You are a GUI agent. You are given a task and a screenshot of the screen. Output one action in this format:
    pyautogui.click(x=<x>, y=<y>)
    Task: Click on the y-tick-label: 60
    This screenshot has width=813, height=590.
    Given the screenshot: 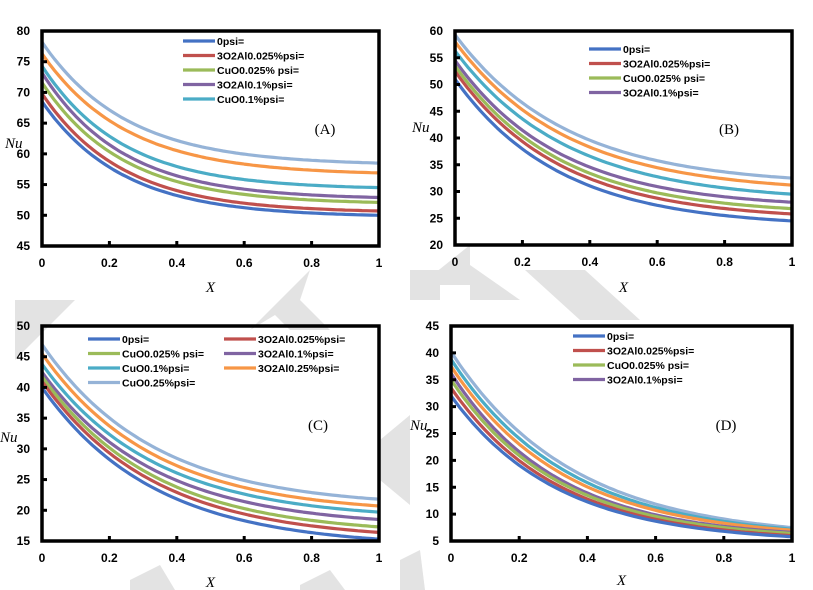 What is the action you would take?
    pyautogui.click(x=437, y=31)
    